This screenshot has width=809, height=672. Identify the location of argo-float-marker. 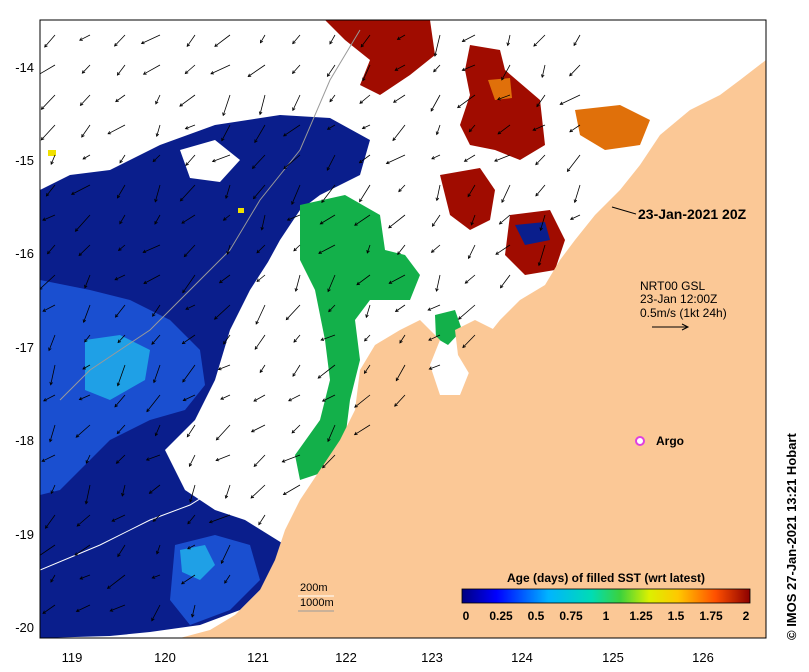
(640, 441).